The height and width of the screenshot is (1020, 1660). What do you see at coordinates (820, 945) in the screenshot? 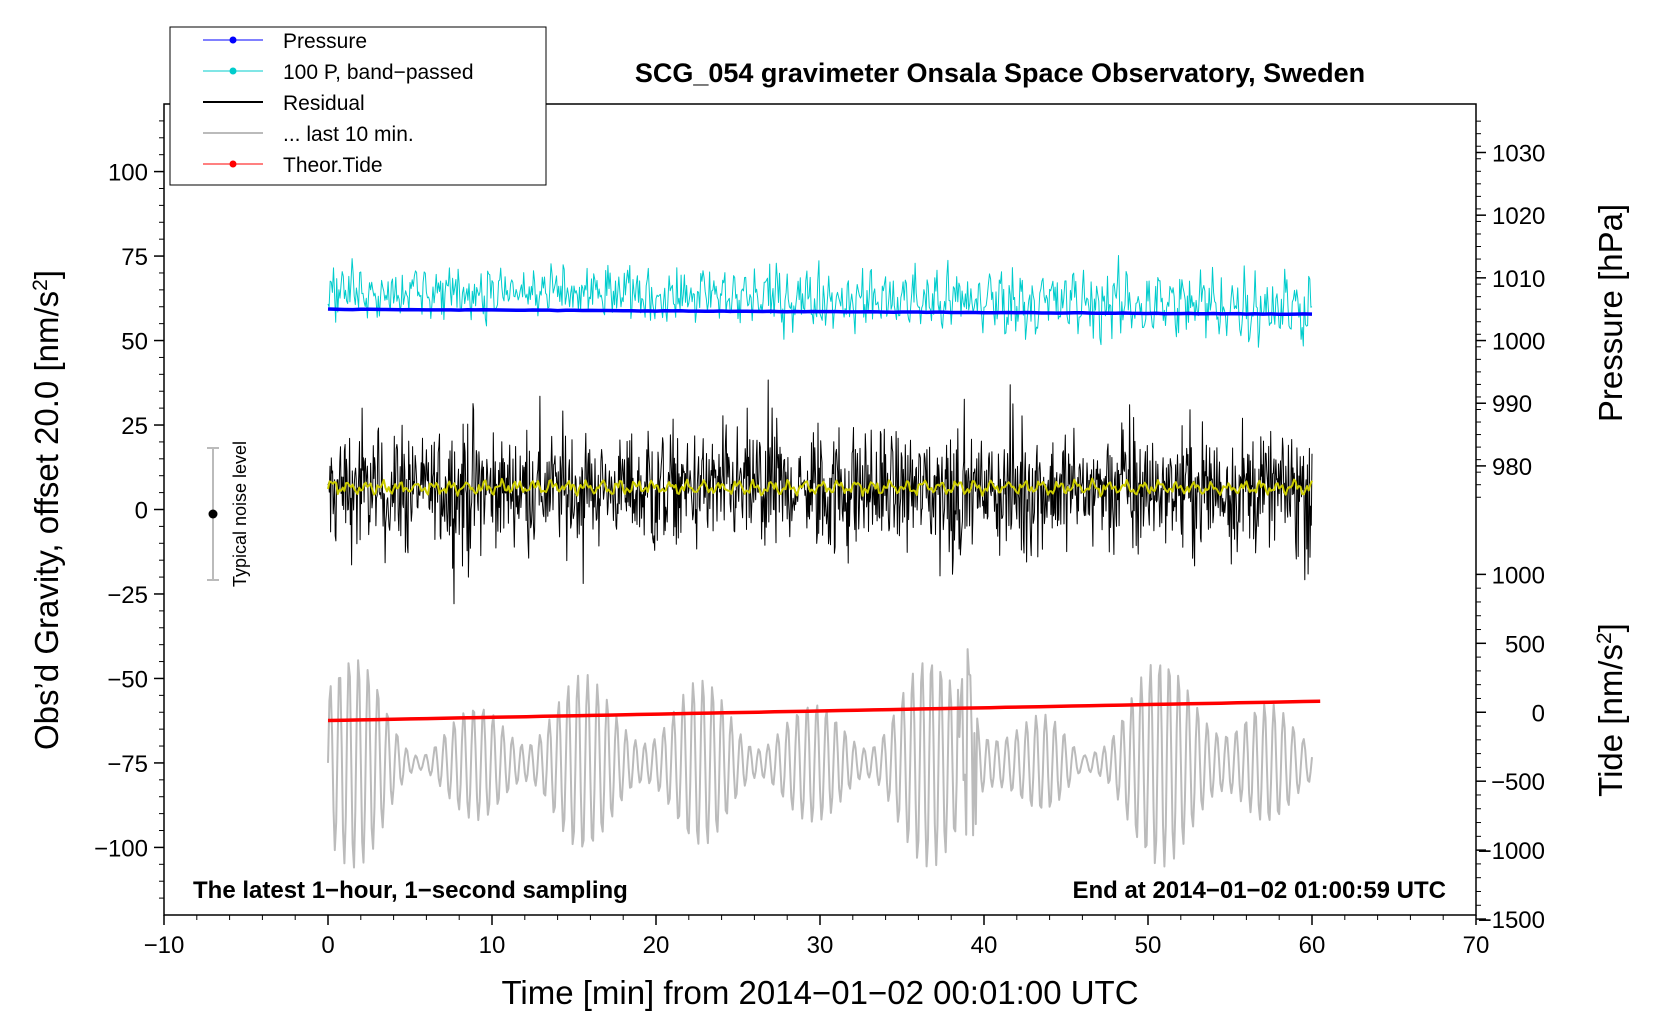
I see `x-tick-label: 30` at bounding box center [820, 945].